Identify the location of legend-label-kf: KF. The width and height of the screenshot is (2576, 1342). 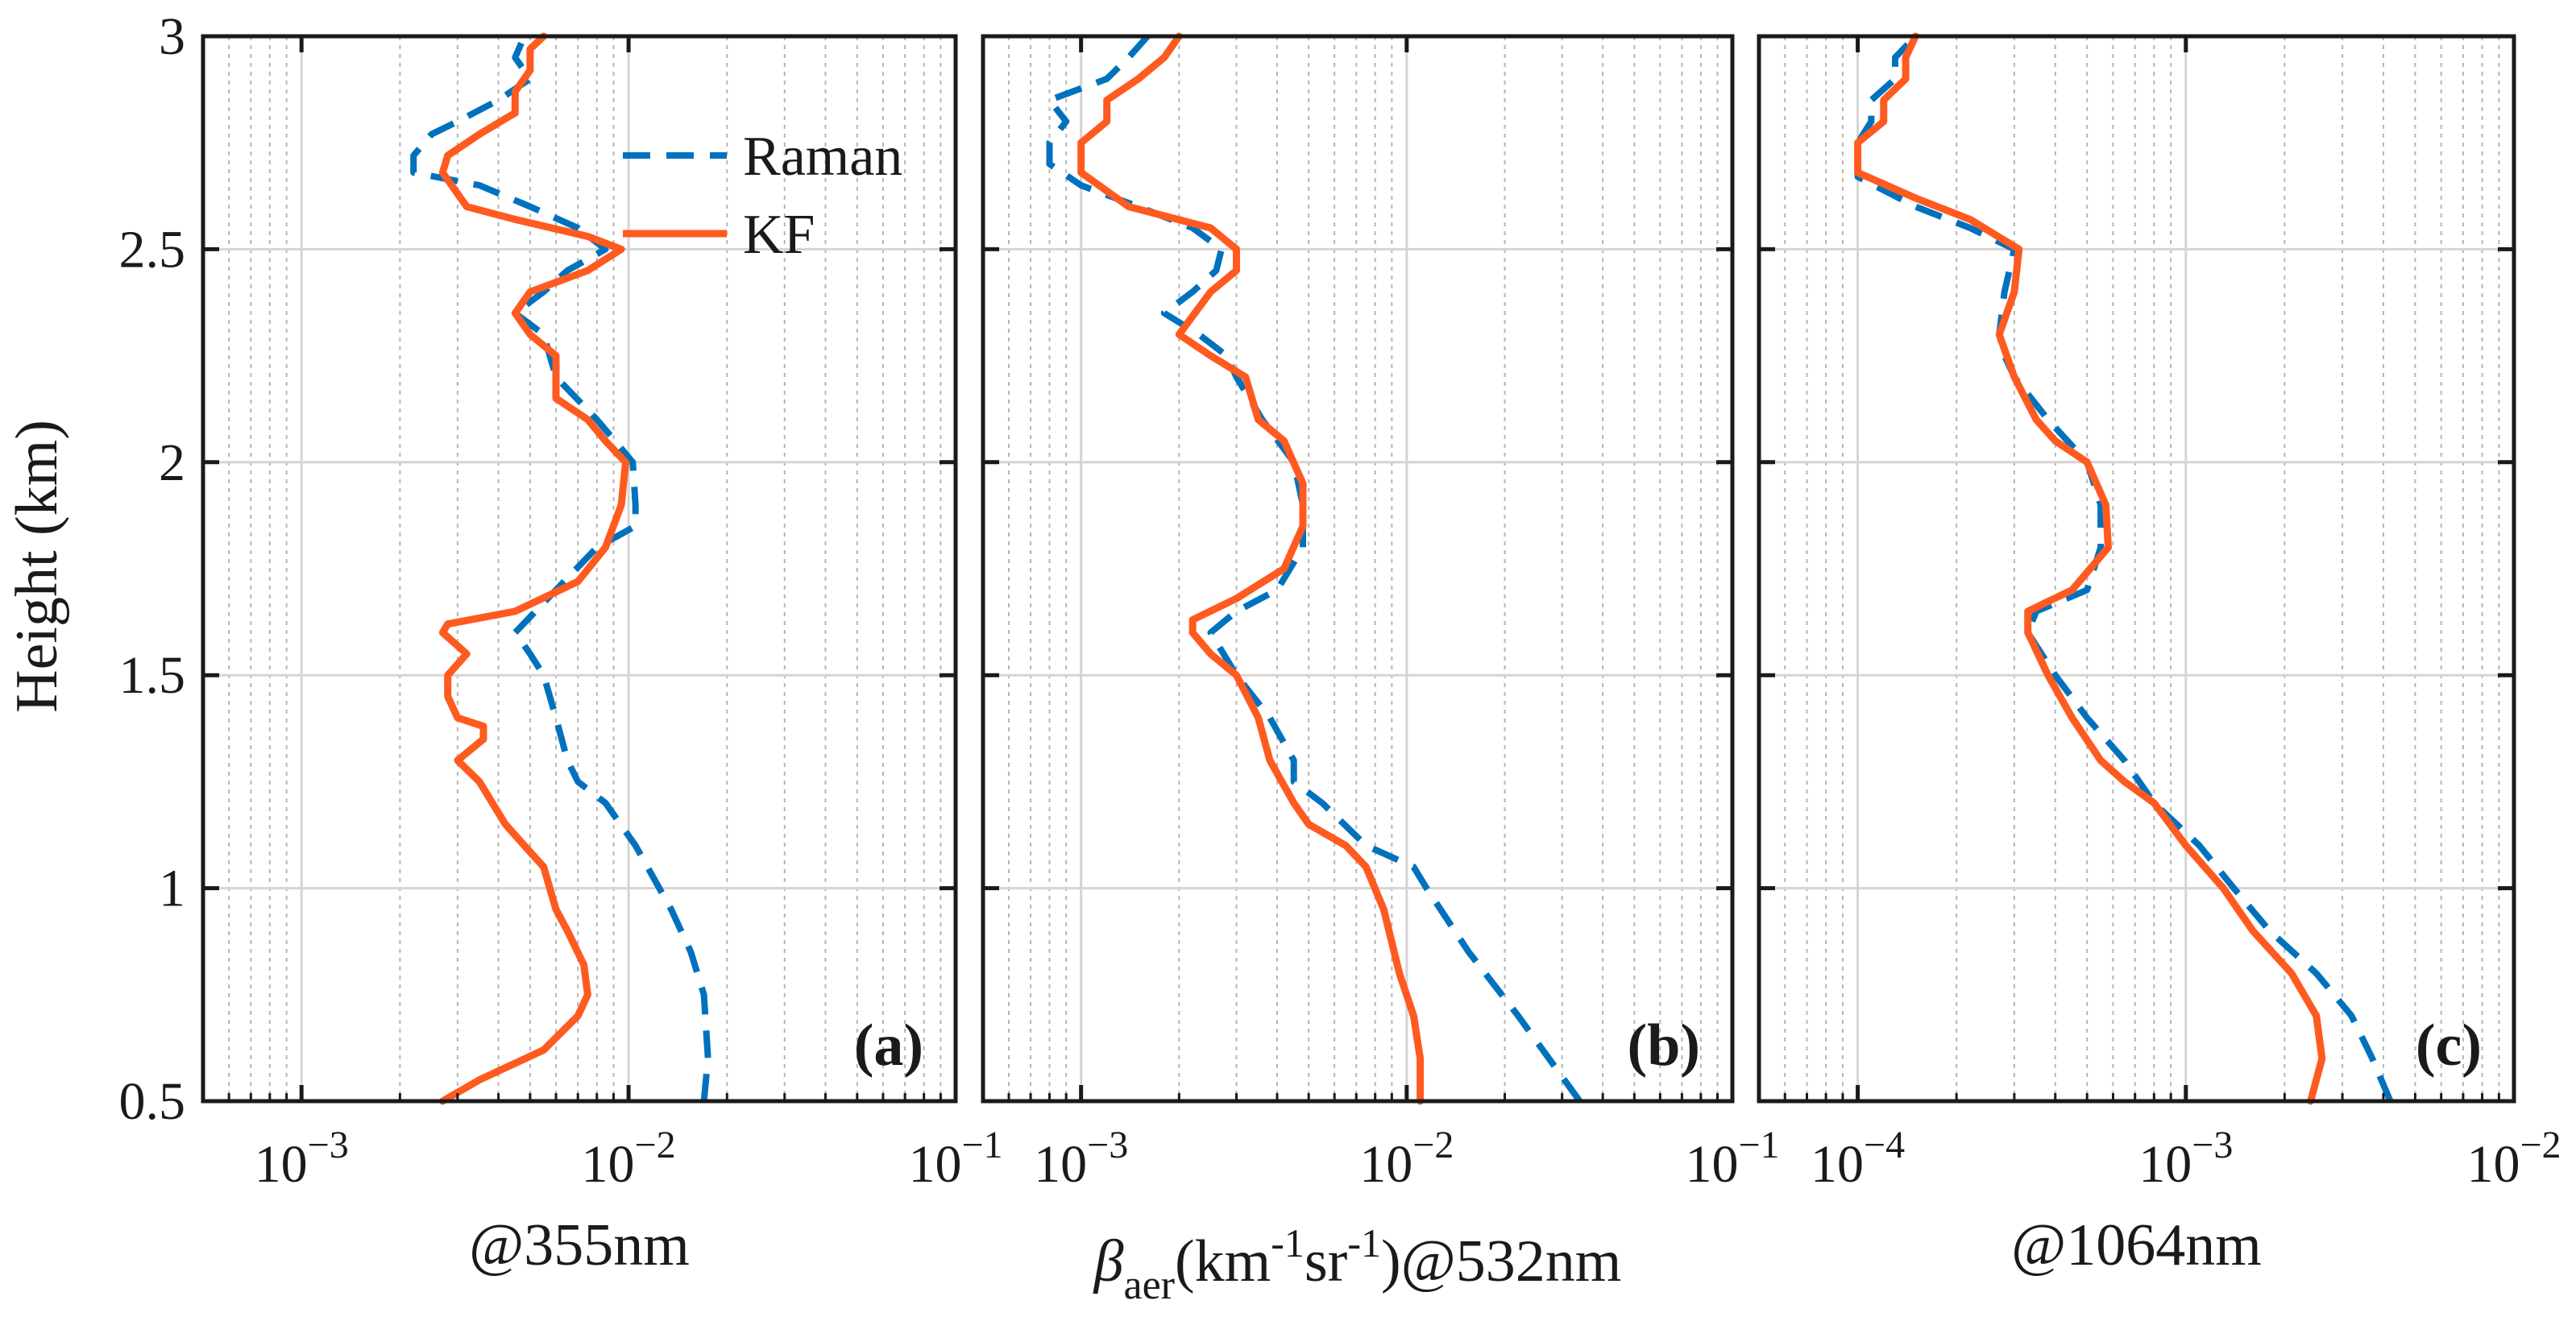
(779, 235).